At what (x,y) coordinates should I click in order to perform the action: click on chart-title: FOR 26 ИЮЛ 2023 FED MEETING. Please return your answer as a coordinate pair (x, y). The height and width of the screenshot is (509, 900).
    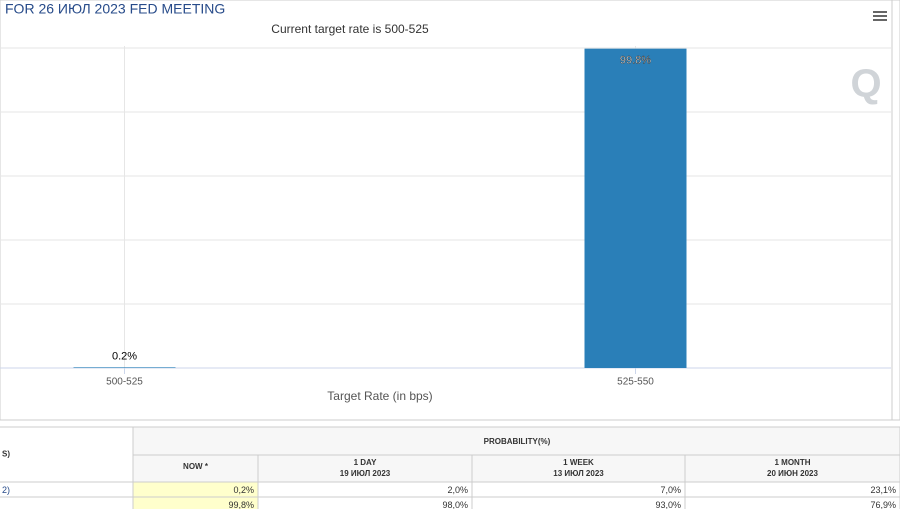
    Looking at the image, I should click on (115, 9).